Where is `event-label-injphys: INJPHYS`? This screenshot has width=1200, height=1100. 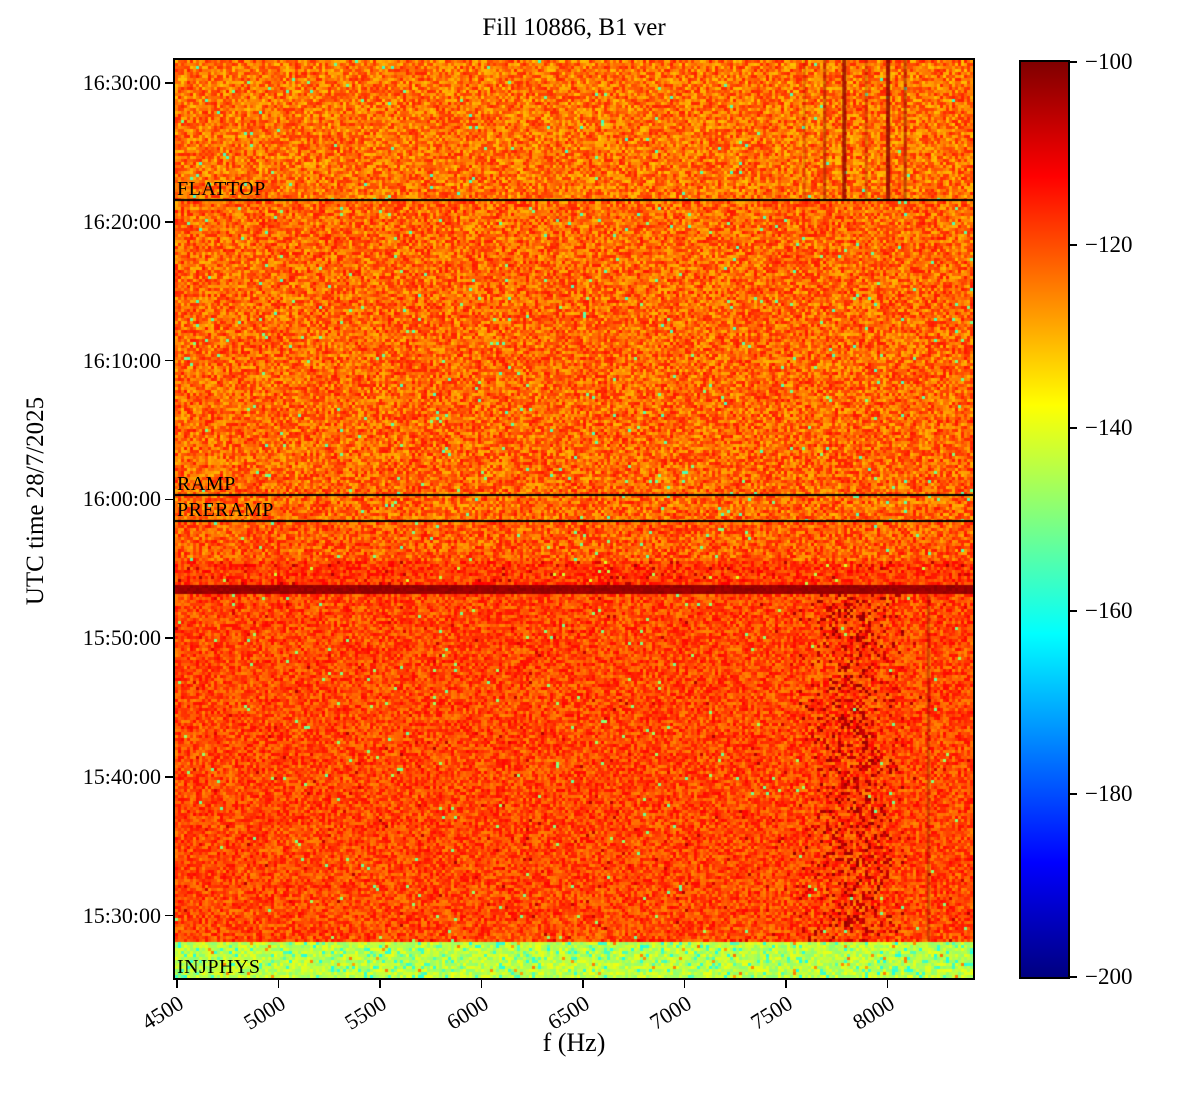 event-label-injphys: INJPHYS is located at coordinates (219, 967).